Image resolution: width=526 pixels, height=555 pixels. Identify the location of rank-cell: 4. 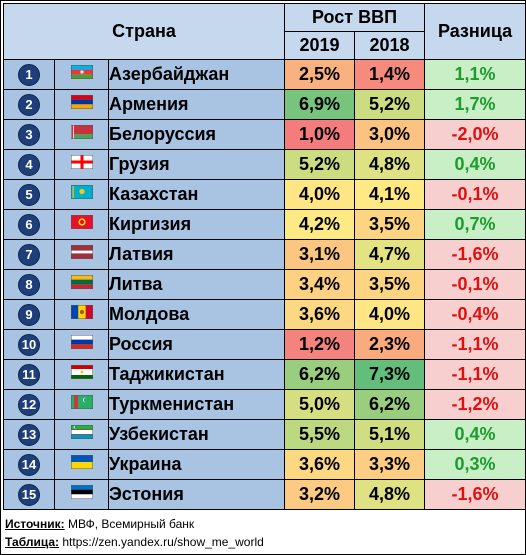
(29, 164).